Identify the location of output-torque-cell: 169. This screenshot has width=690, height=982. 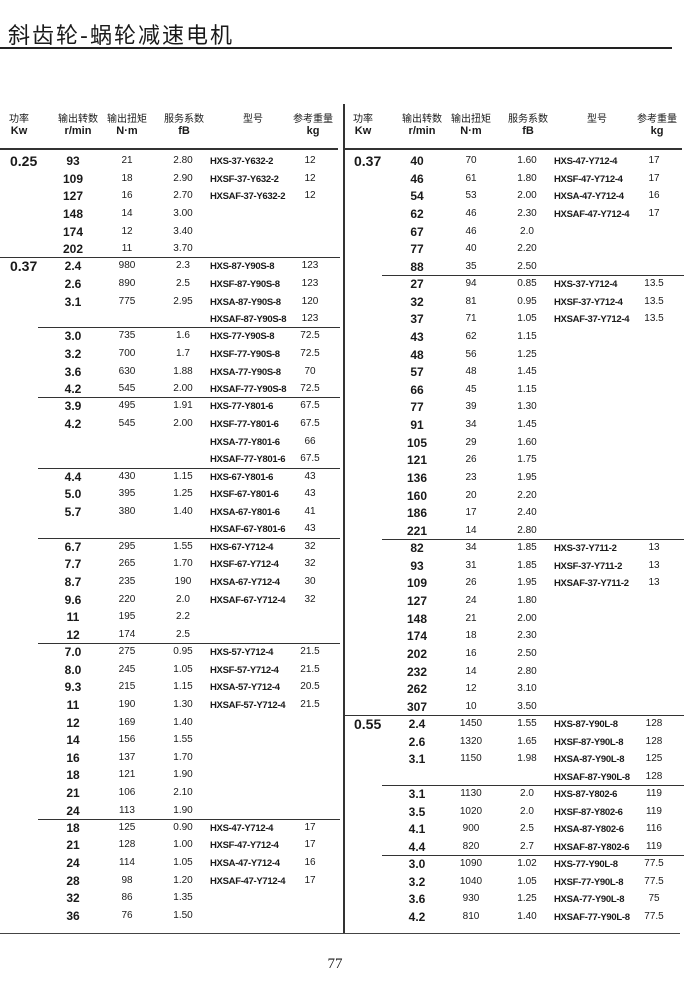
(127, 722).